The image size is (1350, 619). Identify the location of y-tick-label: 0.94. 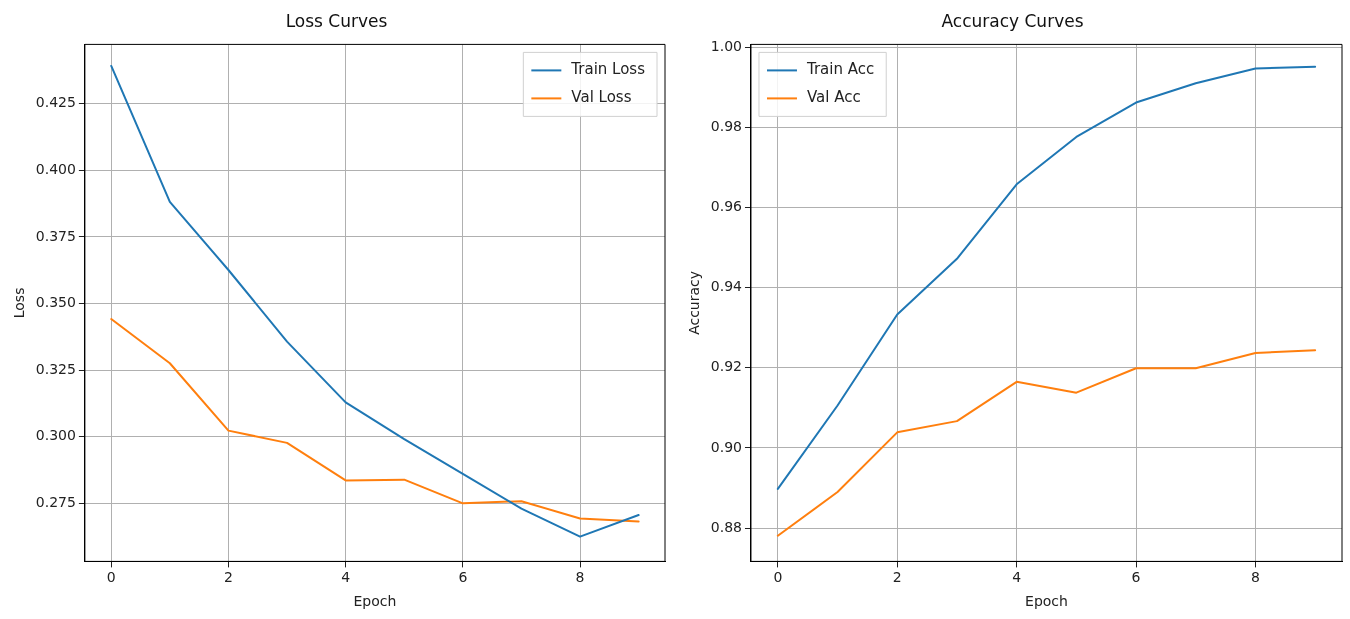
(726, 286).